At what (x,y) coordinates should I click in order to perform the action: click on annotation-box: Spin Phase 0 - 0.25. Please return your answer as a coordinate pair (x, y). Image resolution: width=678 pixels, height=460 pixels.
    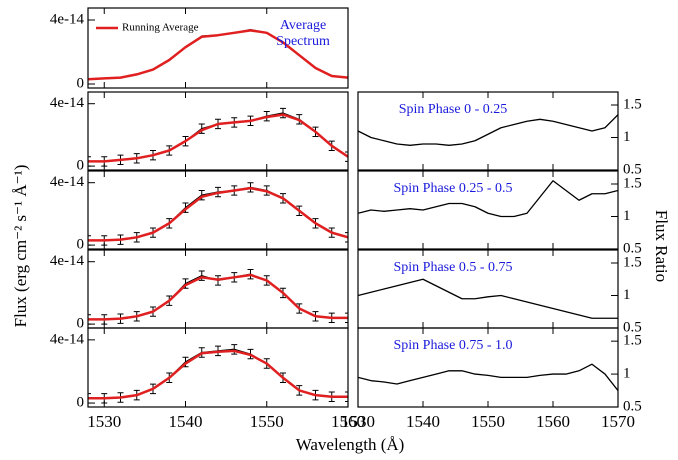
    Looking at the image, I should click on (453, 109).